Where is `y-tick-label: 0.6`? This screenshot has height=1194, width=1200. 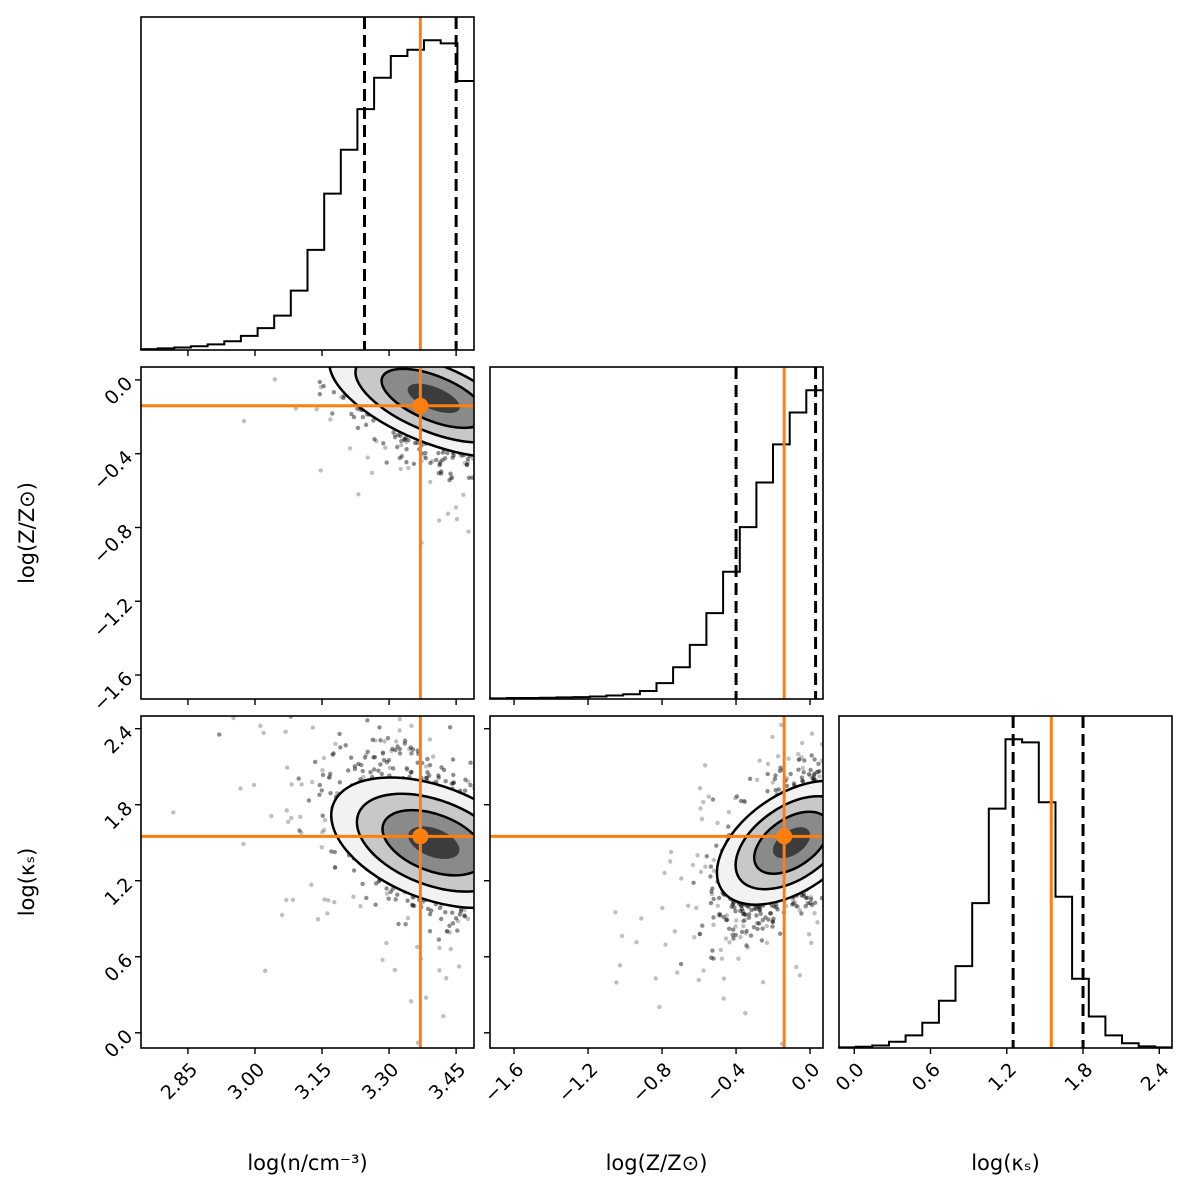
y-tick-label: 0.6 is located at coordinates (118, 967).